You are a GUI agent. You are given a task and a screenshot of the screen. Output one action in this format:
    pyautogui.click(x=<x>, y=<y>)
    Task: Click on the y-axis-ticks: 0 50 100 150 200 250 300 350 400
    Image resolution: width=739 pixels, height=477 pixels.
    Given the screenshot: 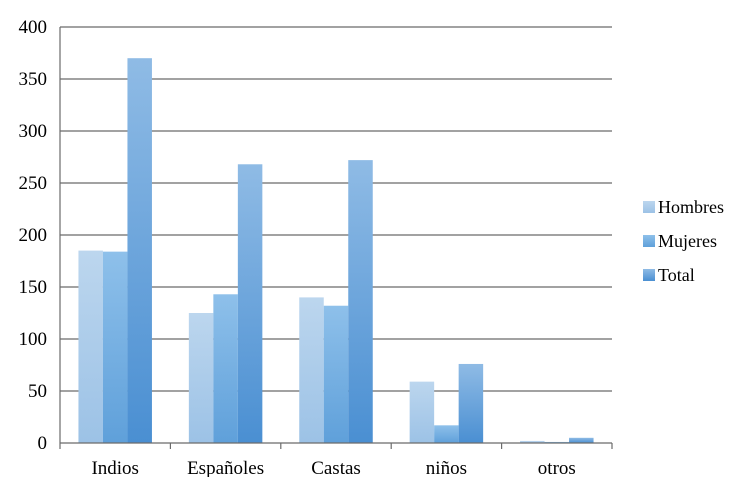 What is the action you would take?
    pyautogui.click(x=33, y=235)
    